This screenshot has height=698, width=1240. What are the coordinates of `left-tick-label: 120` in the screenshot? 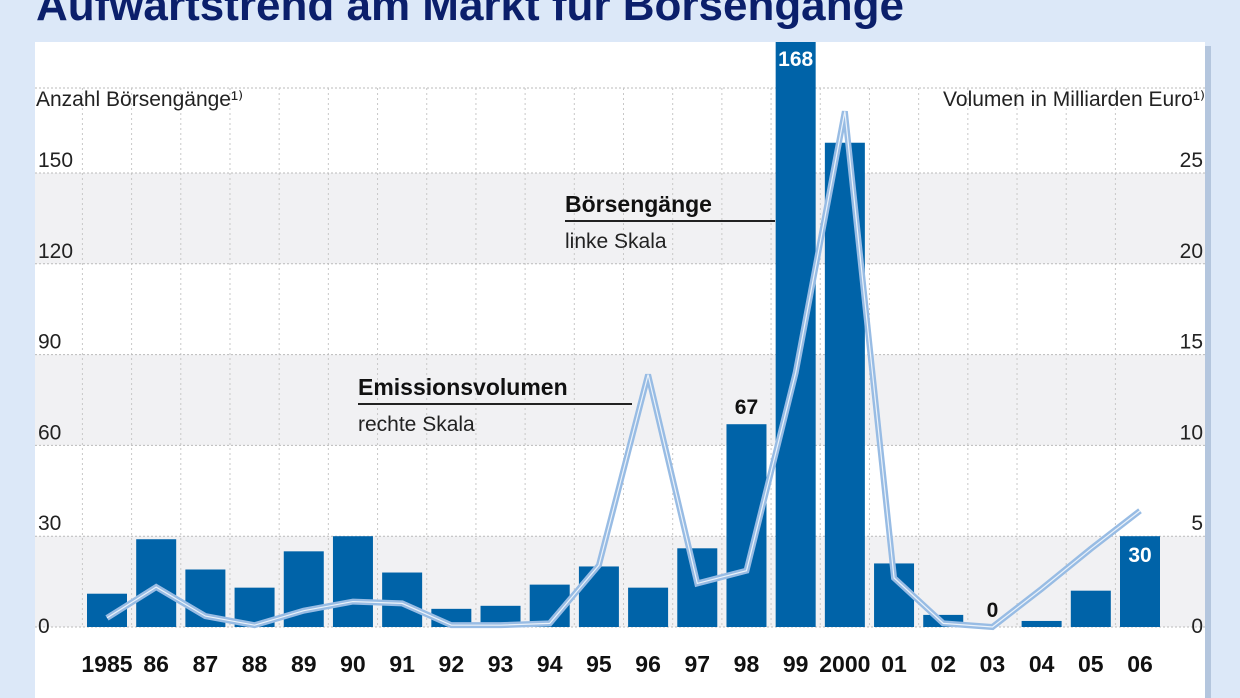 It's located at (55, 251).